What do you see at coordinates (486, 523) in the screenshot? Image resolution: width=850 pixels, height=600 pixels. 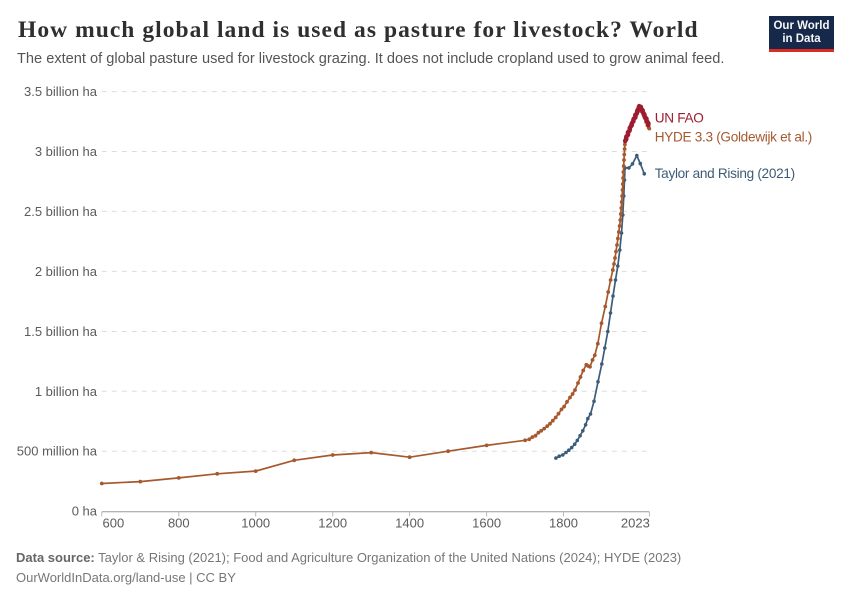 I see `svg-text: 1600` at bounding box center [486, 523].